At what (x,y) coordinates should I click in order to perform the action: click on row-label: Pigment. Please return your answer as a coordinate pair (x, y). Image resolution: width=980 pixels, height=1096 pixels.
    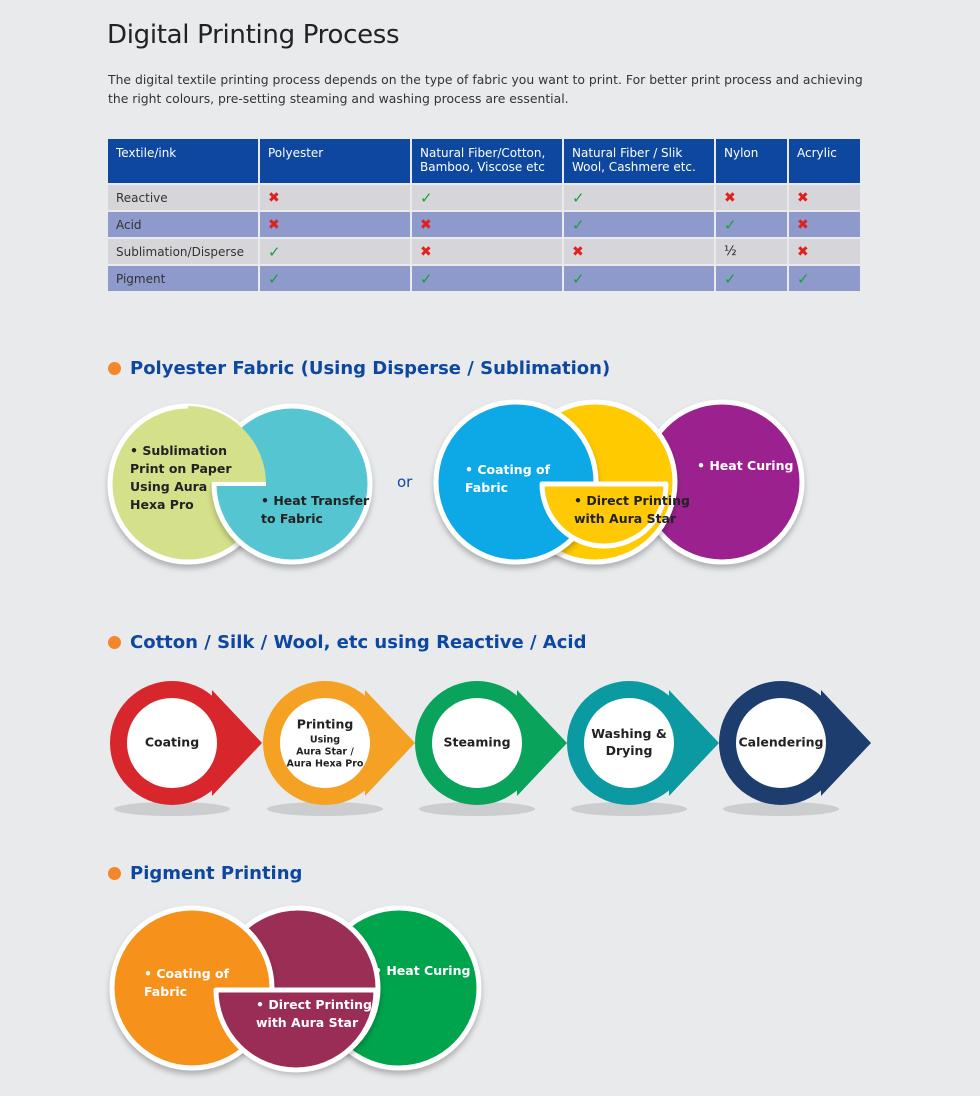
    Looking at the image, I should click on (183, 278).